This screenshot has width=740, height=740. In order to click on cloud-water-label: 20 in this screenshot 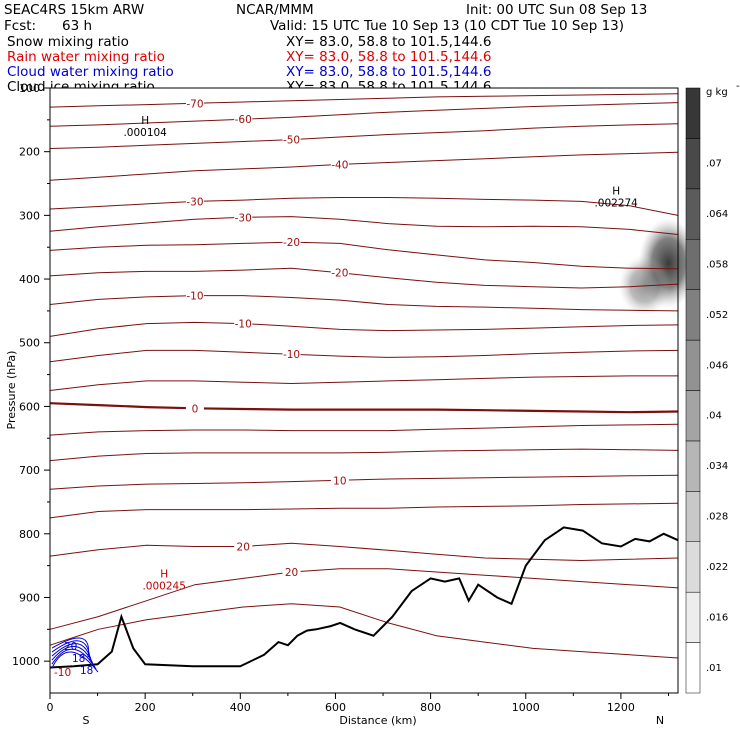, I will do `click(70, 647)`.